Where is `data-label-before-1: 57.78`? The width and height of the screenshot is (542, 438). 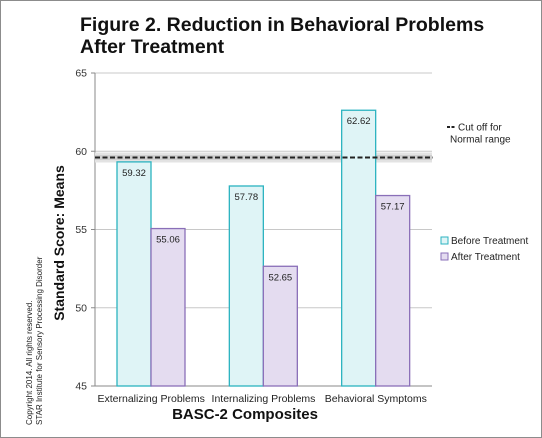 data-label-before-1: 57.78 is located at coordinates (246, 197).